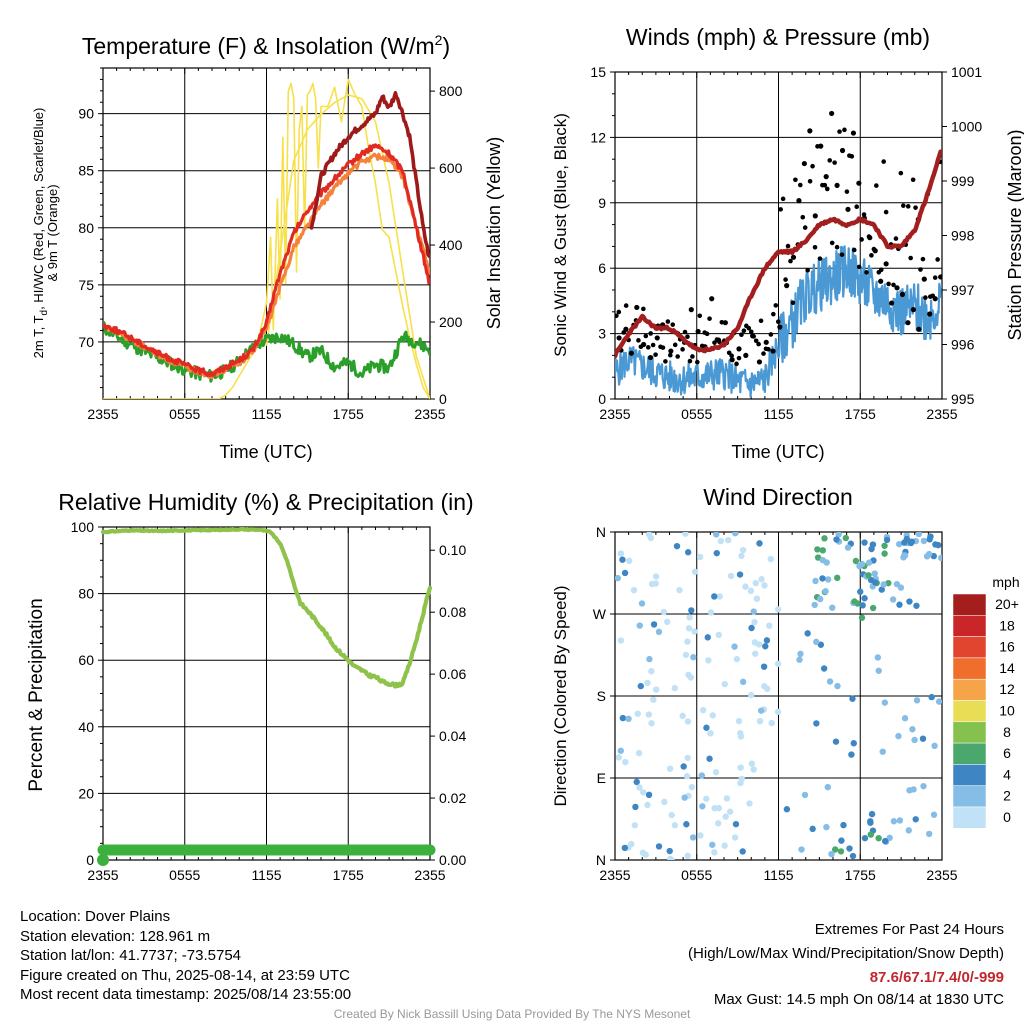 This screenshot has width=1024, height=1024. I want to click on pressure-line, so click(778, 254).